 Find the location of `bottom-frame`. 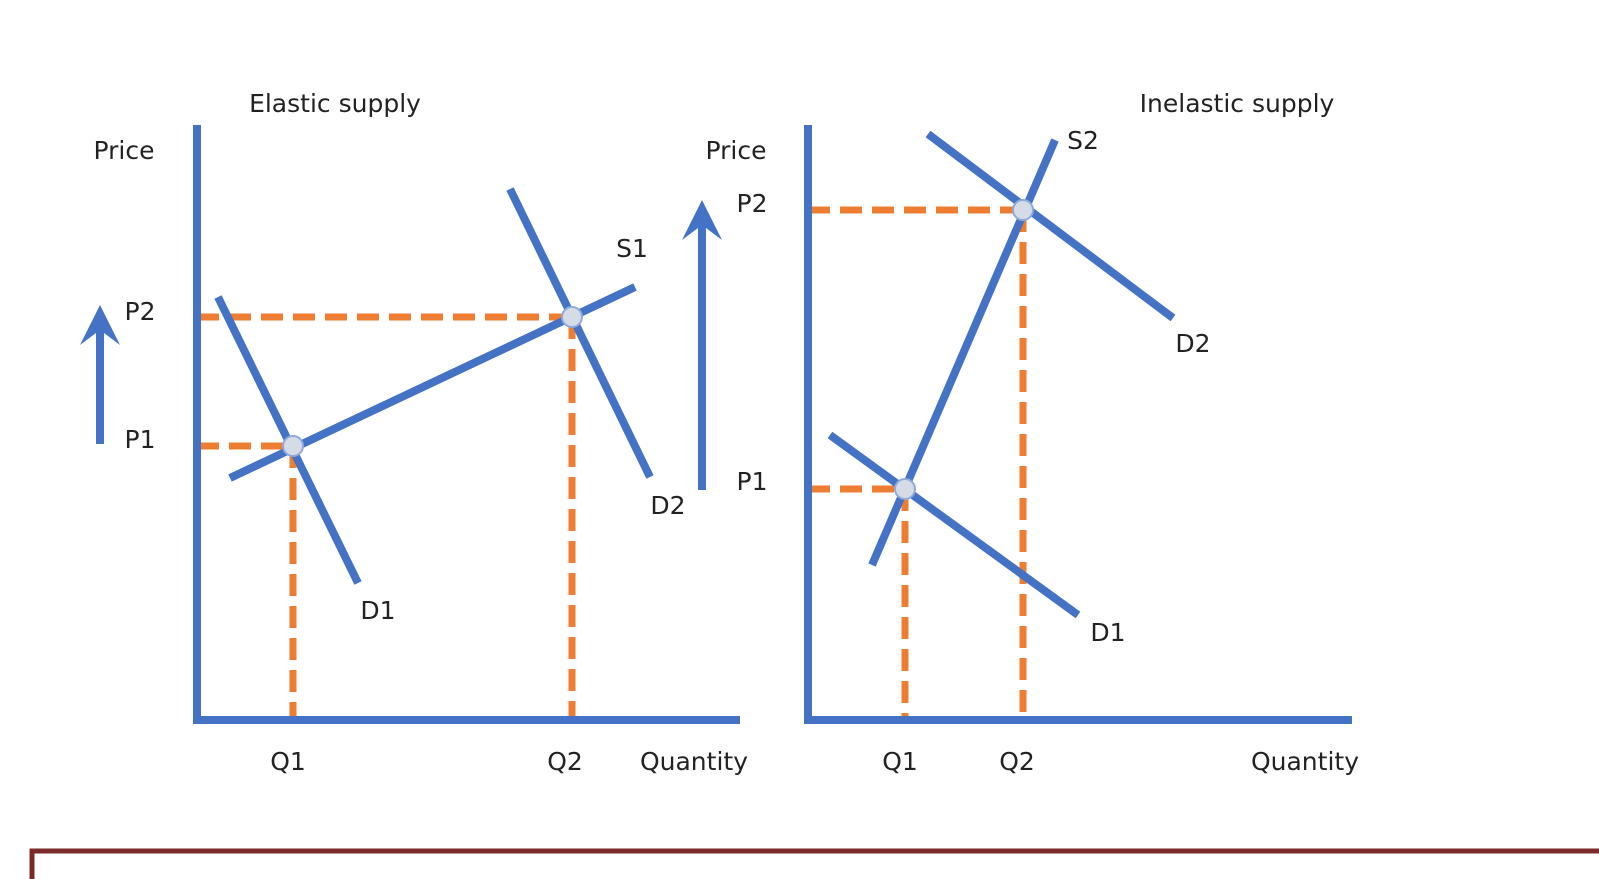

bottom-frame is located at coordinates (814, 863).